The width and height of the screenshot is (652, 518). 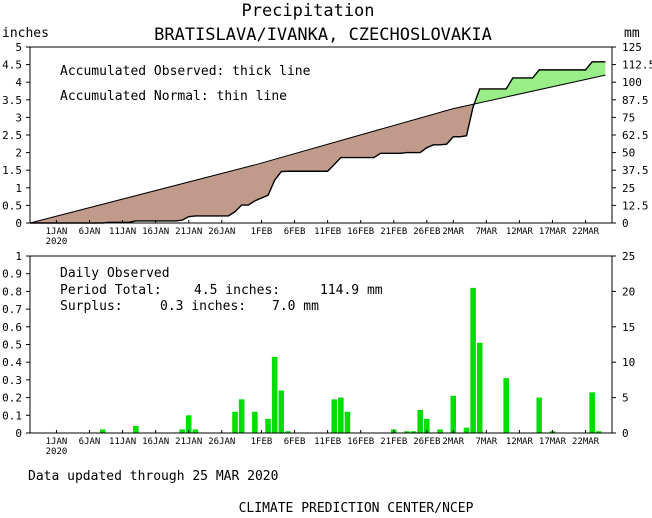 I want to click on mm-axis-label: 62.5, so click(x=635, y=135).